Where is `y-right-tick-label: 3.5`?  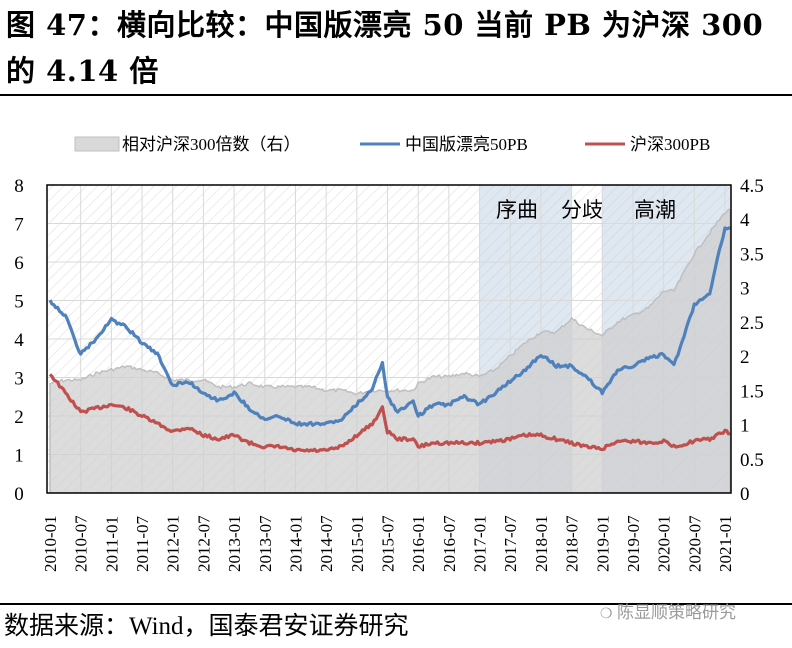 y-right-tick-label: 3.5 is located at coordinates (752, 254).